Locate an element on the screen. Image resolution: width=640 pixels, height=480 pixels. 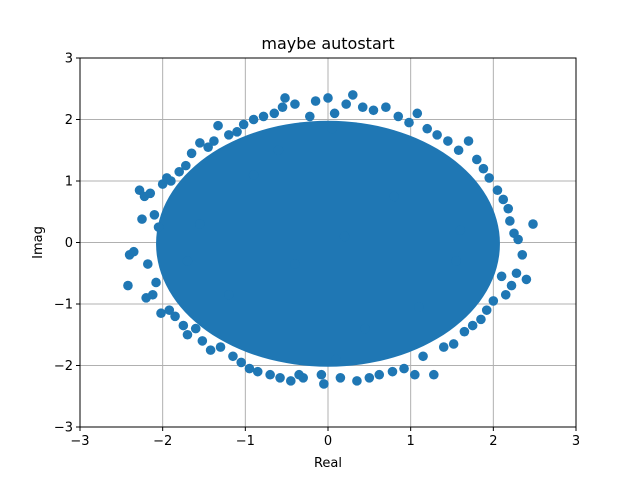
x-tick-label: −2 is located at coordinates (162, 441).